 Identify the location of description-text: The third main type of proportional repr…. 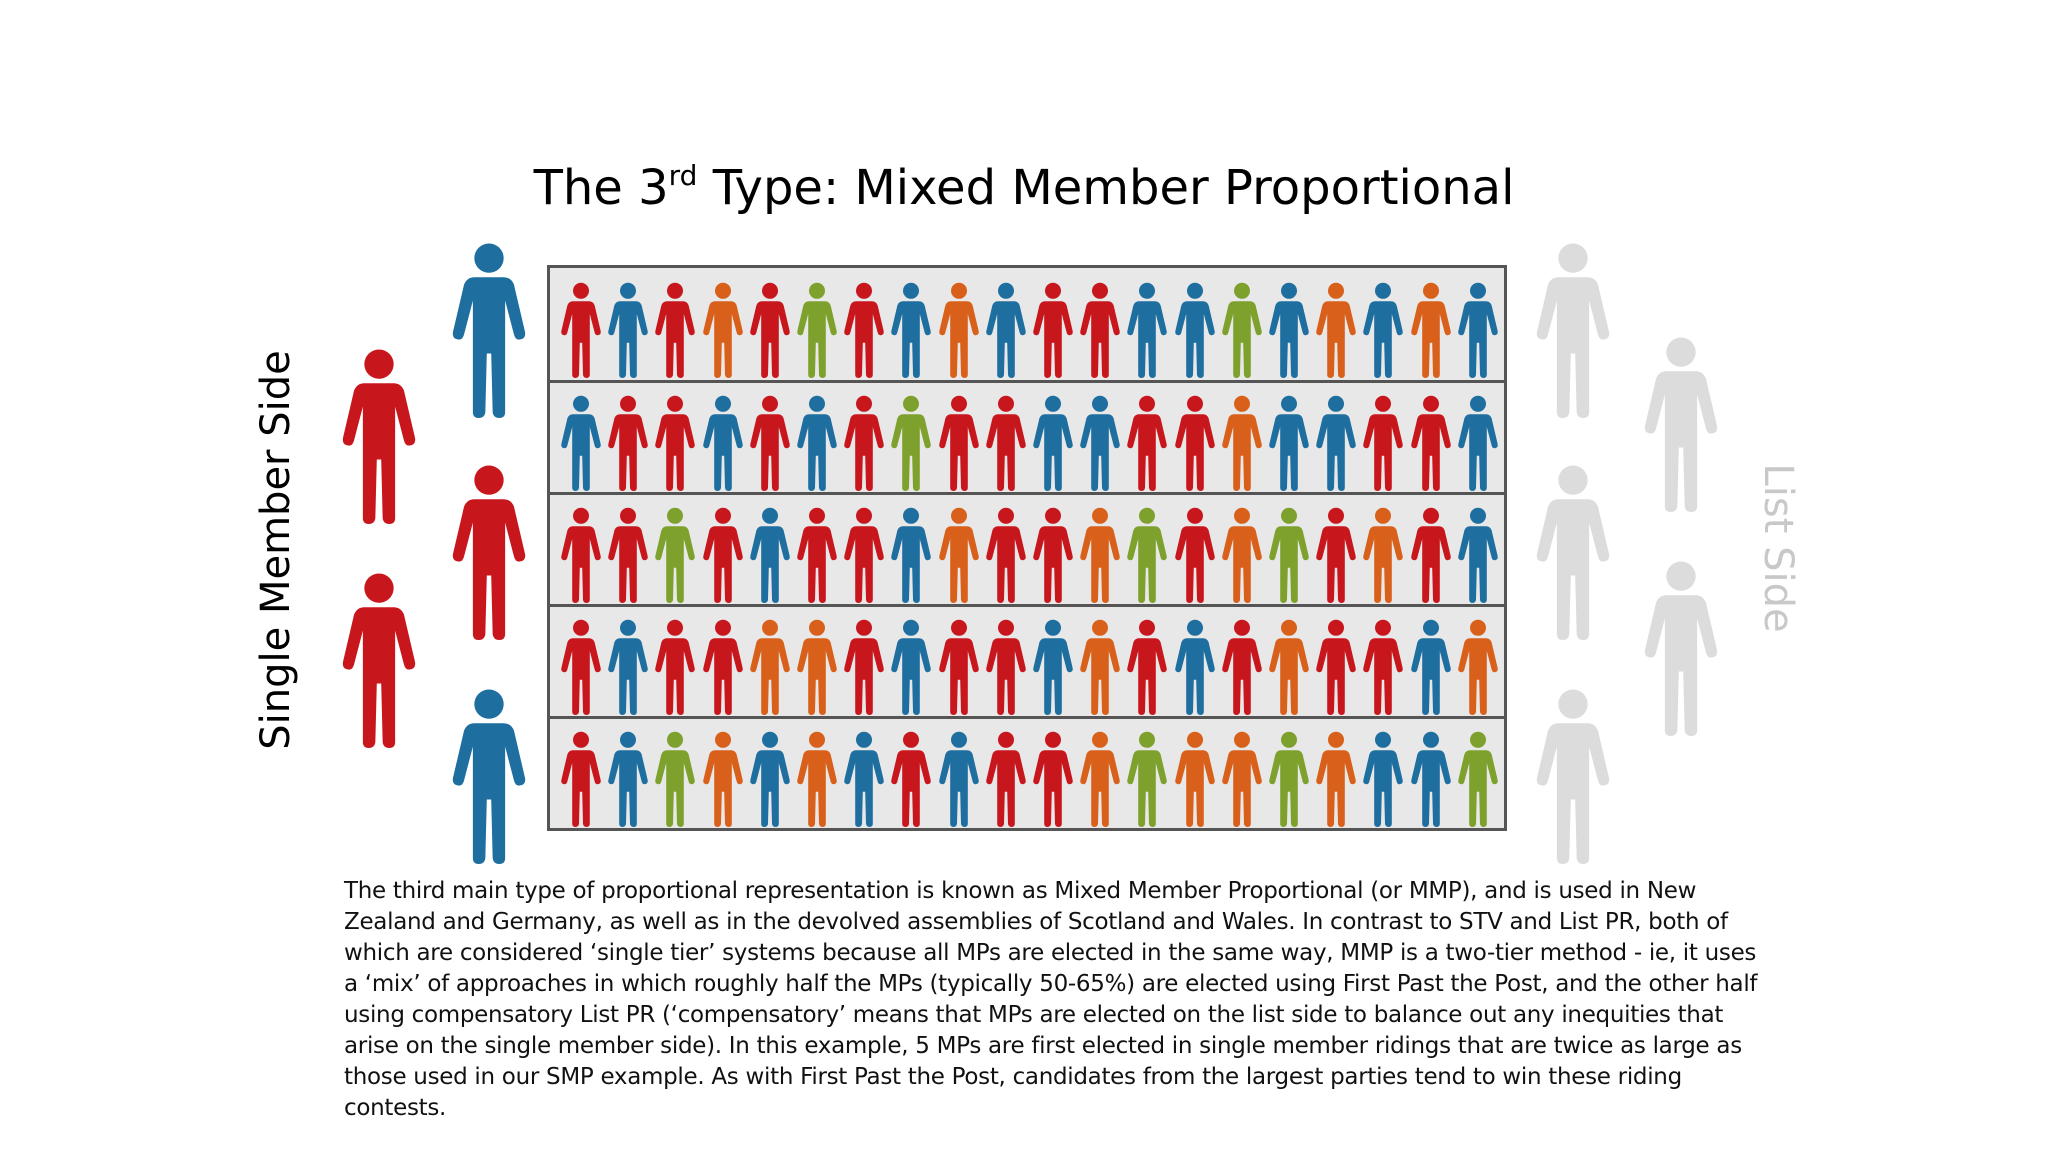
(1051, 999).